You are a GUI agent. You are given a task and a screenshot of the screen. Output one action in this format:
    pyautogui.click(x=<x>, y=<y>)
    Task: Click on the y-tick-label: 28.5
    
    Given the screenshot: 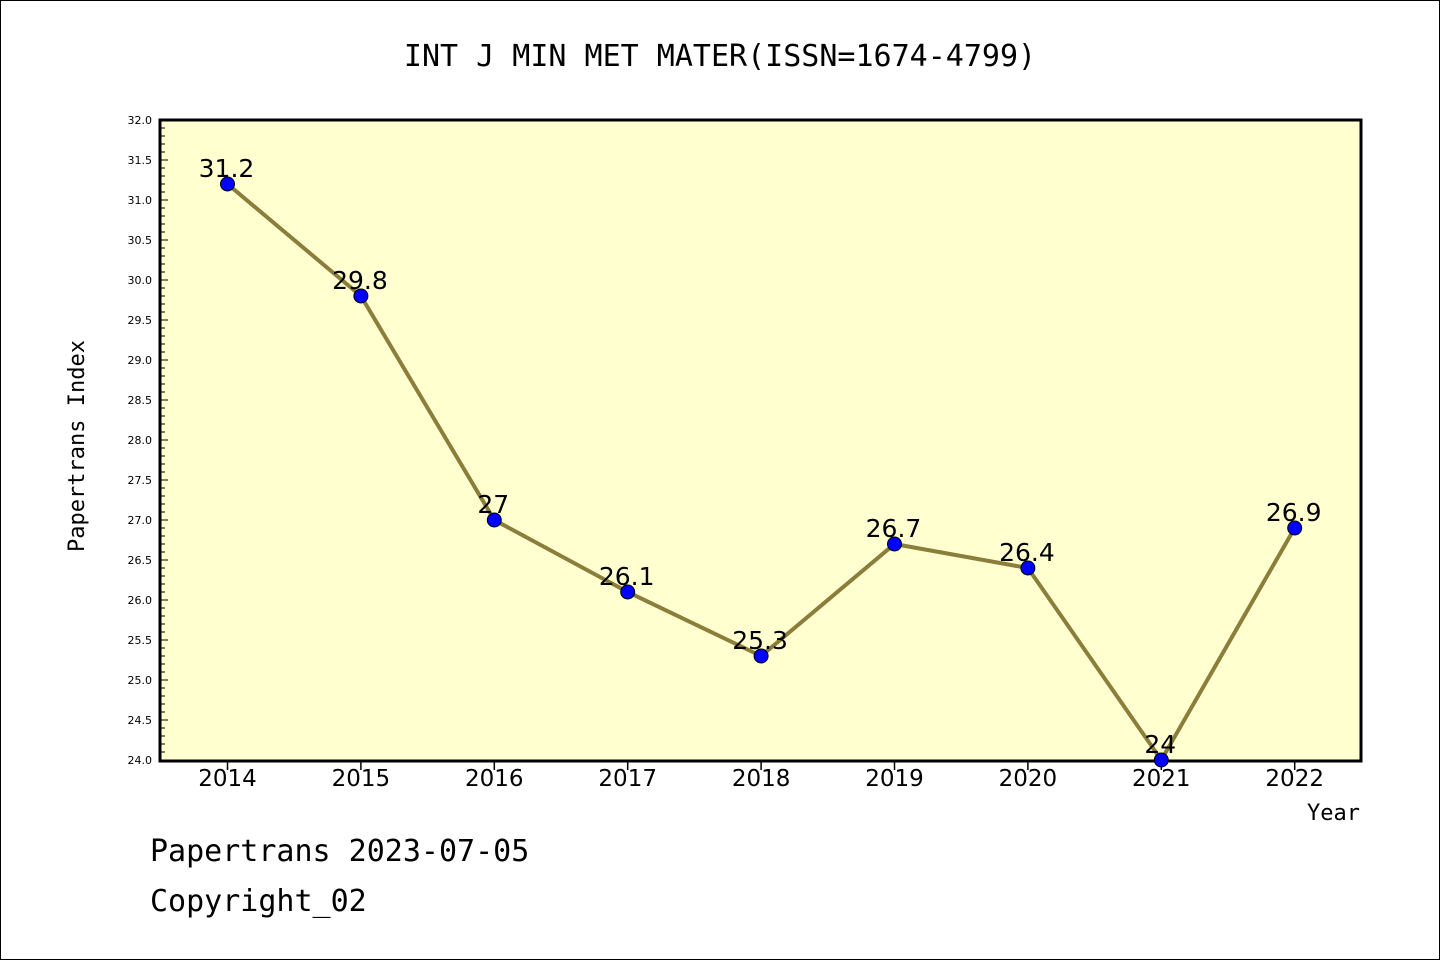 What is the action you would take?
    pyautogui.click(x=140, y=400)
    